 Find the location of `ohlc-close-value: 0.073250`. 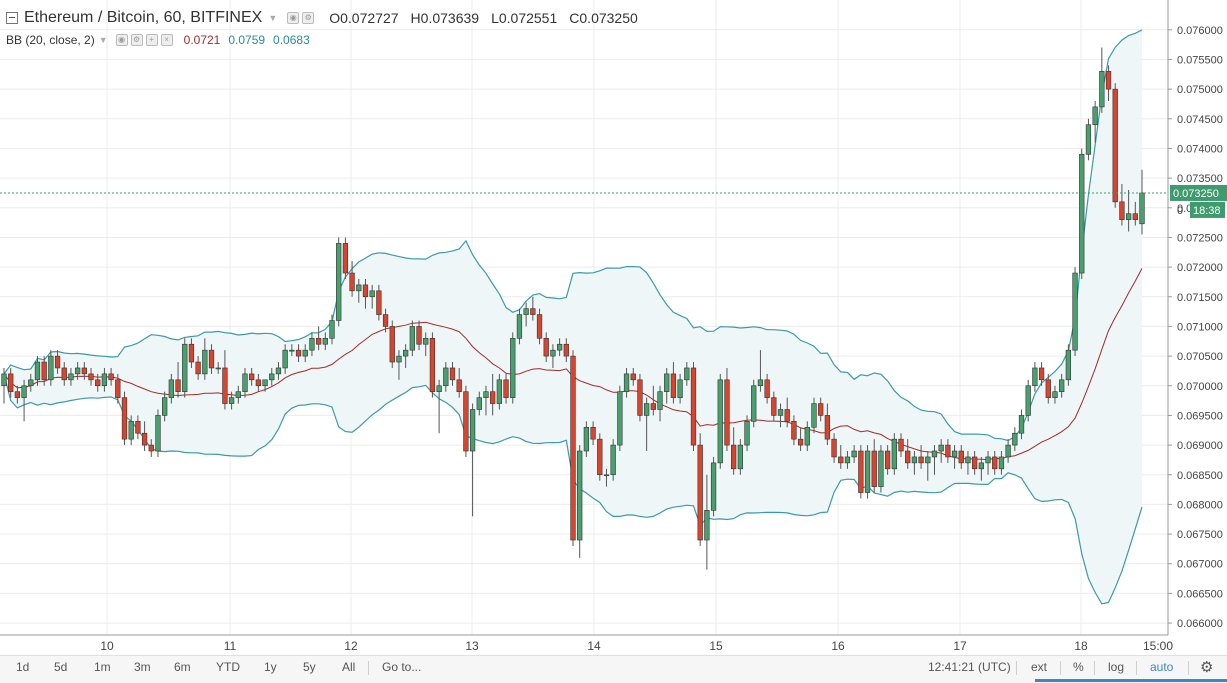

ohlc-close-value: 0.073250 is located at coordinates (608, 18).